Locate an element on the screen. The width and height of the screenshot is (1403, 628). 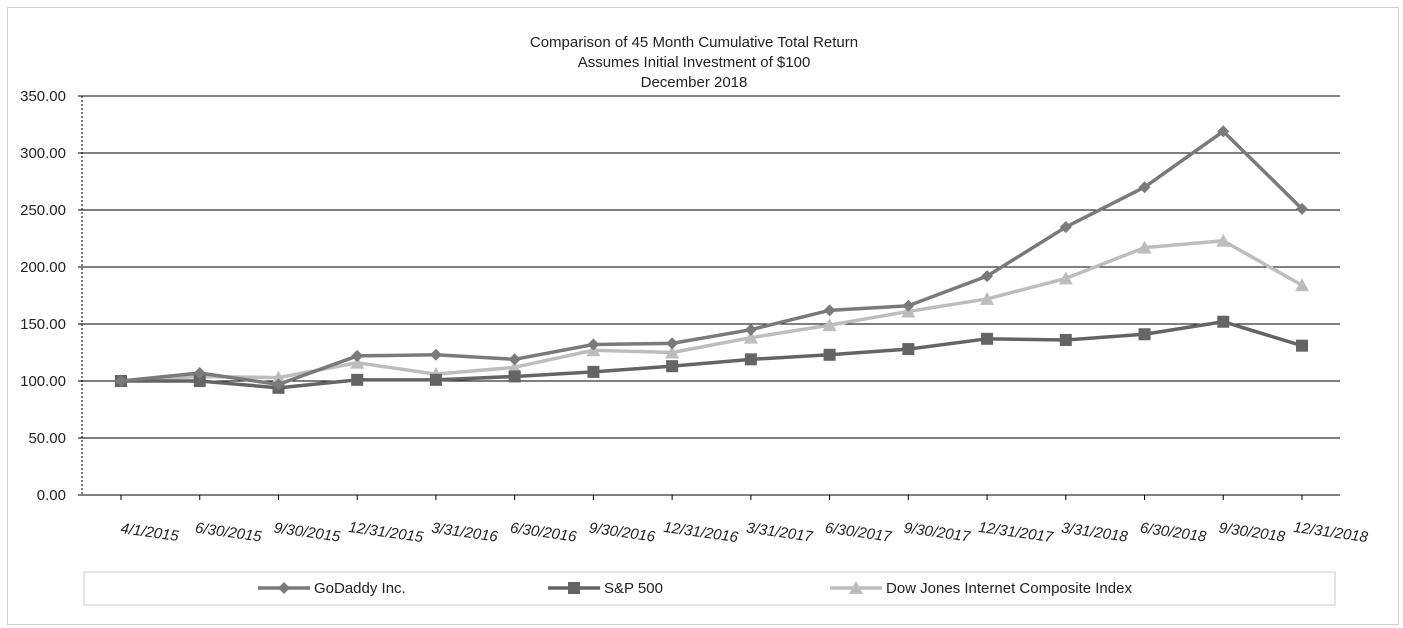
x-tick-label: 12/31/2015 is located at coordinates (385, 532).